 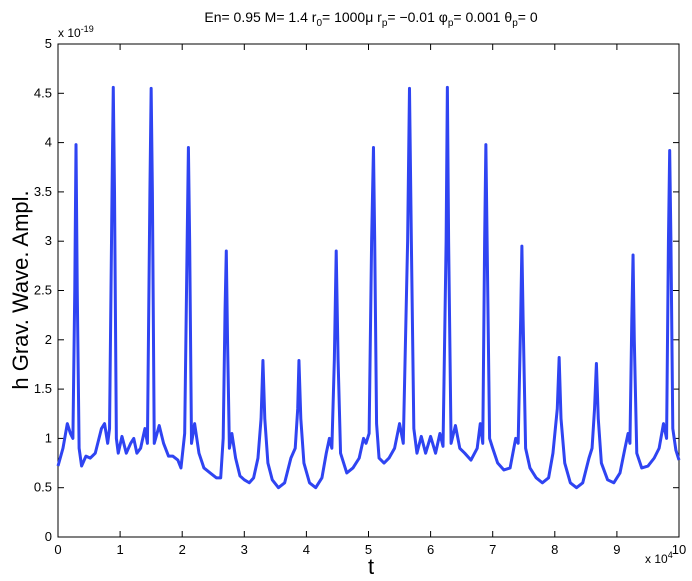 I want to click on title-part: = 0.001 θ, so click(x=482, y=17).